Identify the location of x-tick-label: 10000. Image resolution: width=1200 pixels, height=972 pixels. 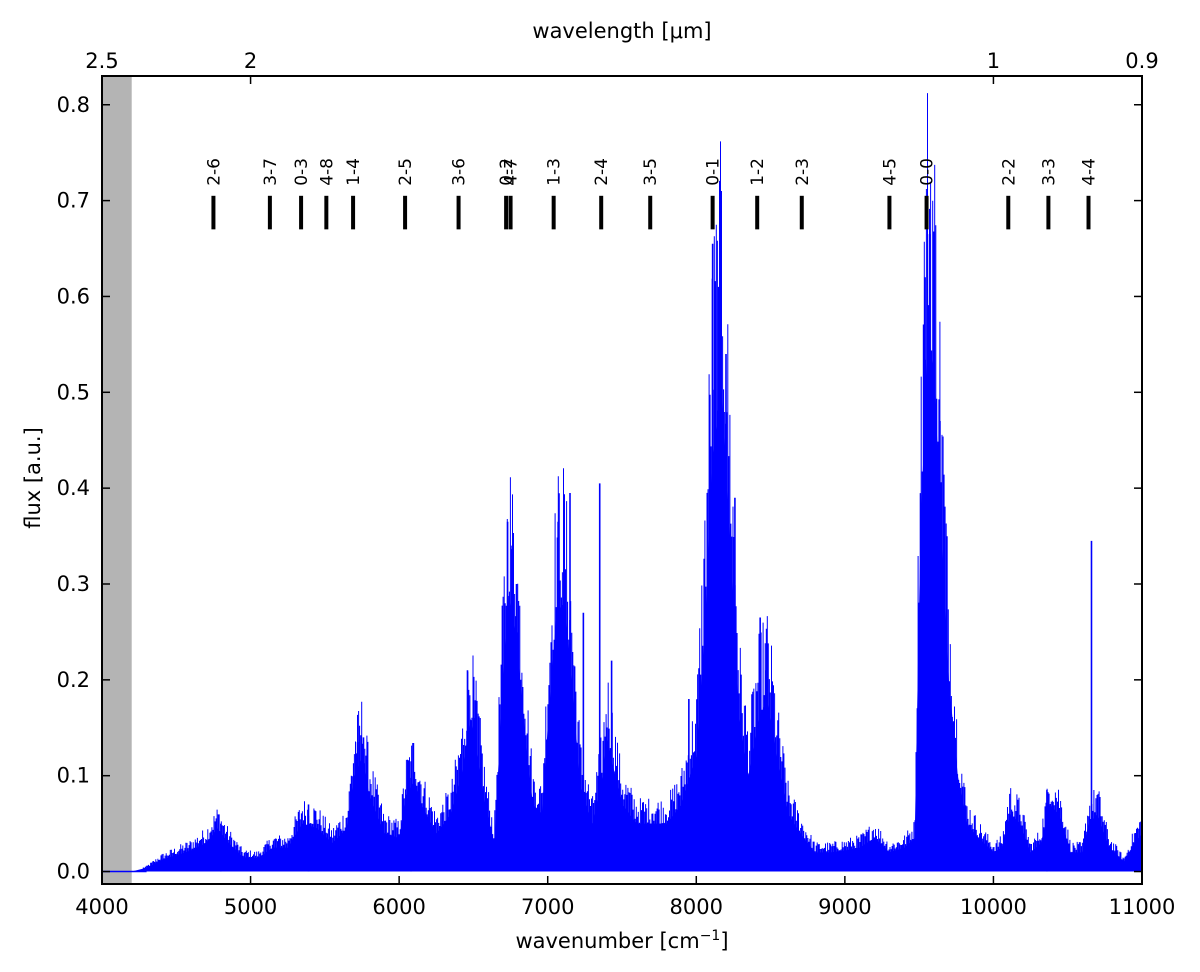
(993, 907).